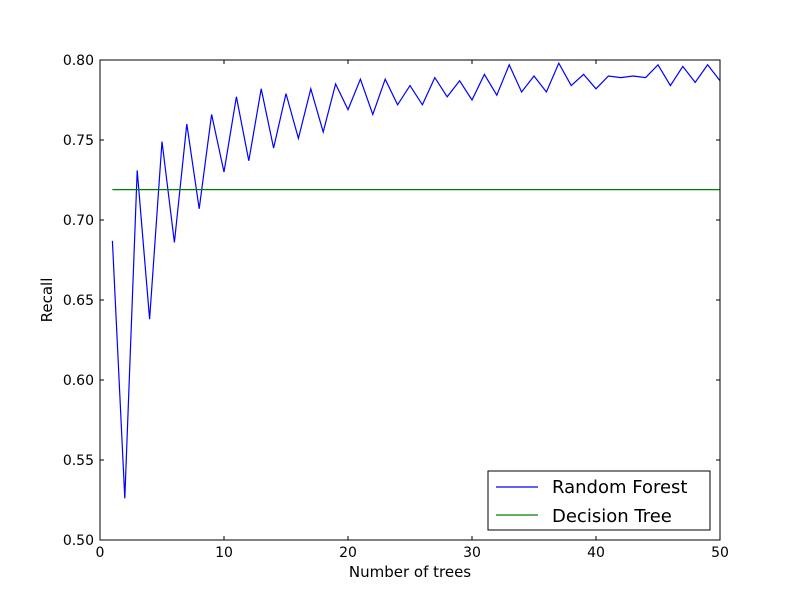  What do you see at coordinates (348, 553) in the screenshot?
I see `x-tick-label: 20` at bounding box center [348, 553].